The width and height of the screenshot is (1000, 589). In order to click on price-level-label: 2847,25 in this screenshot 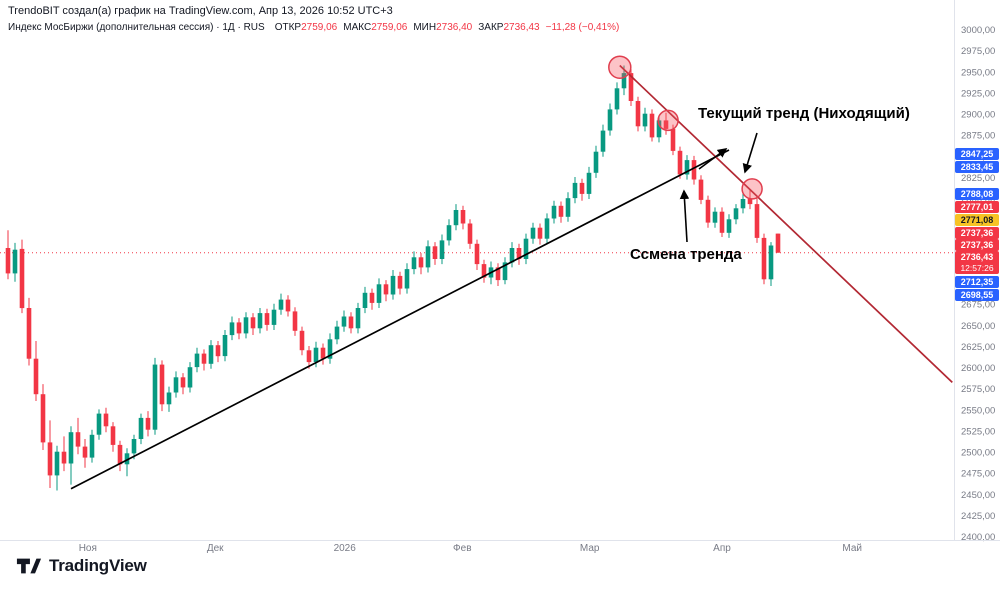, I will do `click(977, 154)`.